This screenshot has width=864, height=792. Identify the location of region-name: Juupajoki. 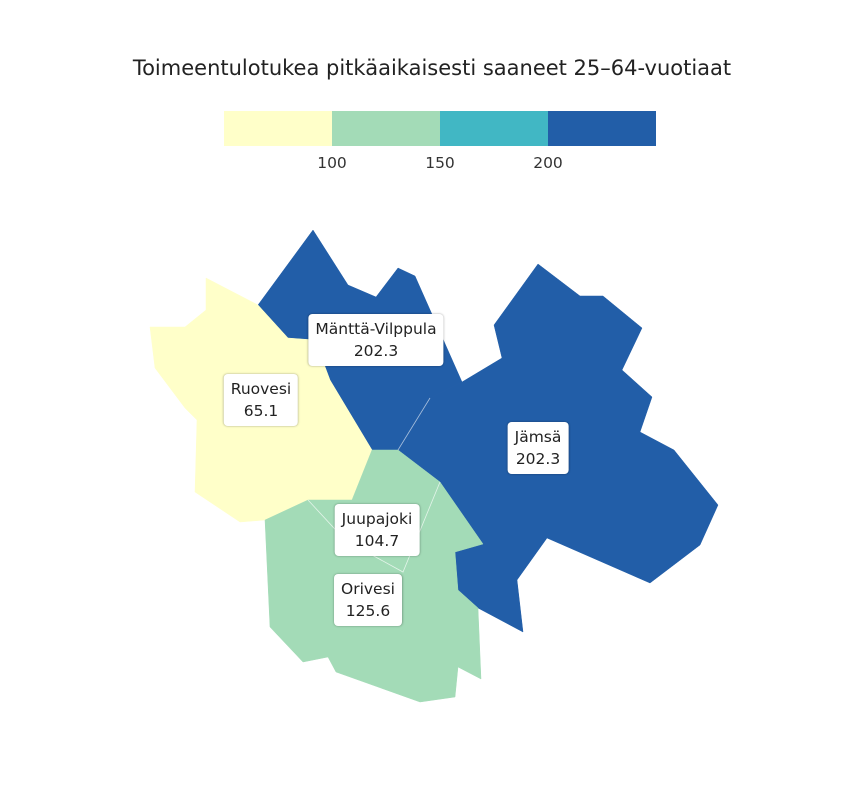
(377, 519).